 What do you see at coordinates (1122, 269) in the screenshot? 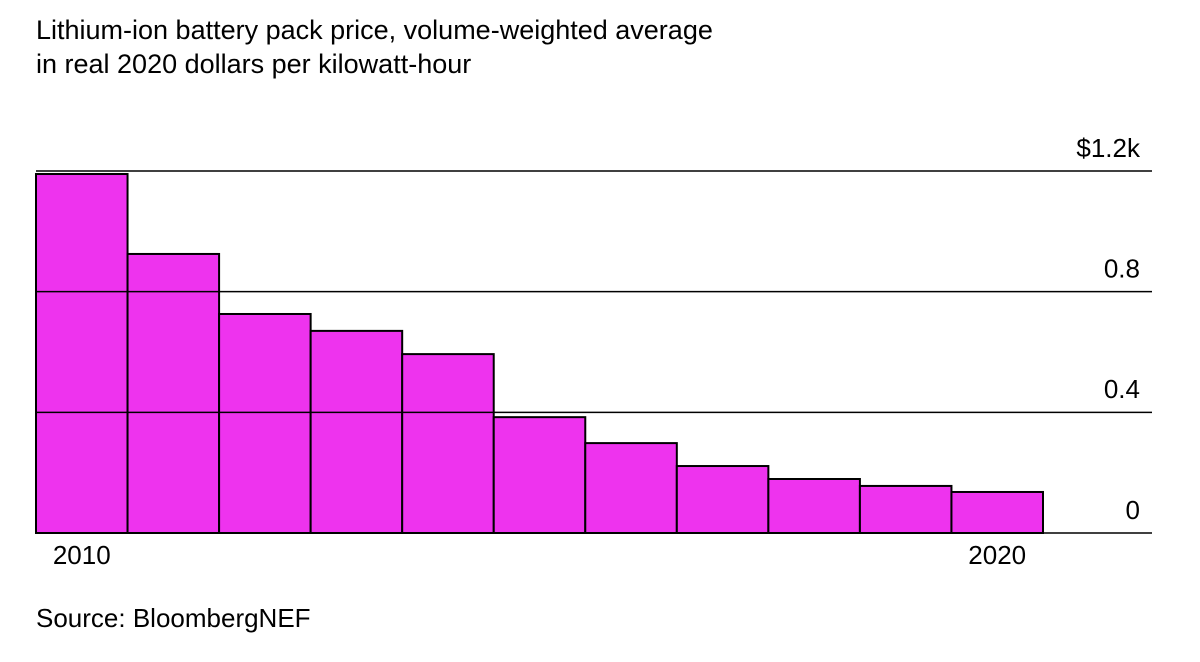
I see `y-tick-label: 0.8` at bounding box center [1122, 269].